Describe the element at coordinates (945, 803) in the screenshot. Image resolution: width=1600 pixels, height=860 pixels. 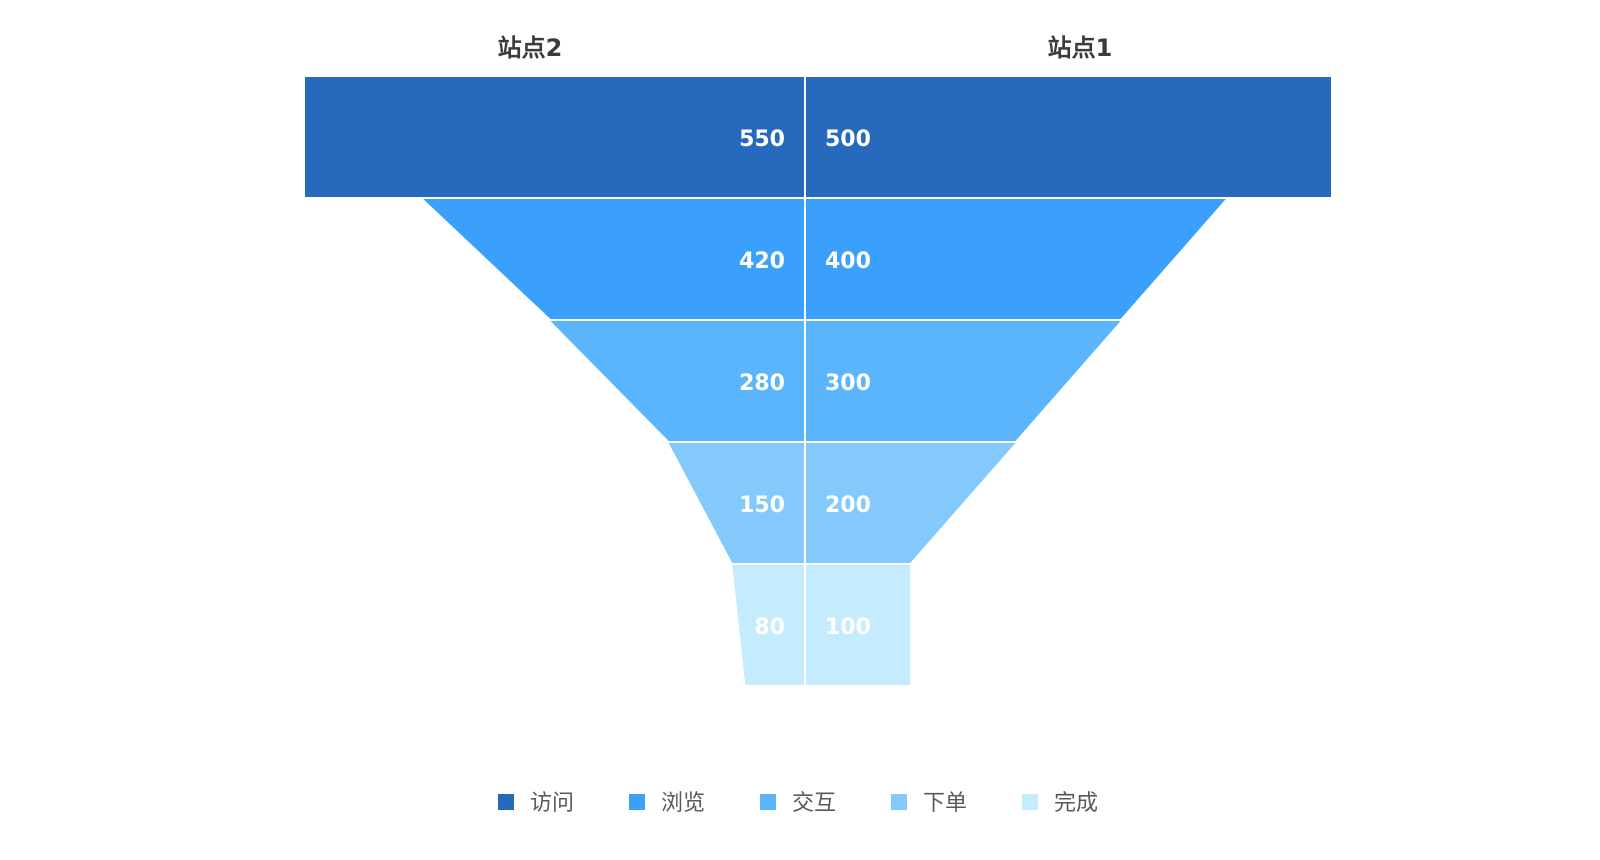
I see `legend-label-4: 下单` at that location.